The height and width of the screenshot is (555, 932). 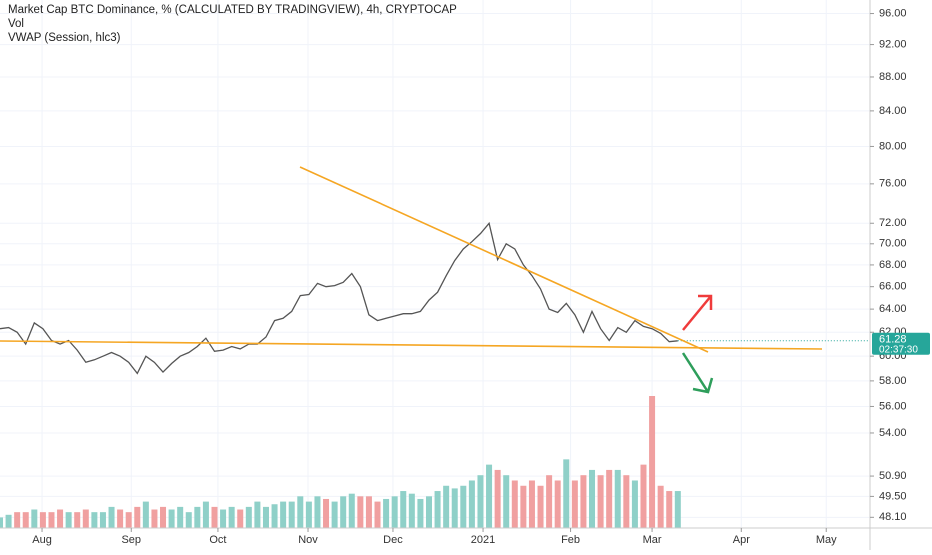 I want to click on y-tick-label: 48.10, so click(x=893, y=517).